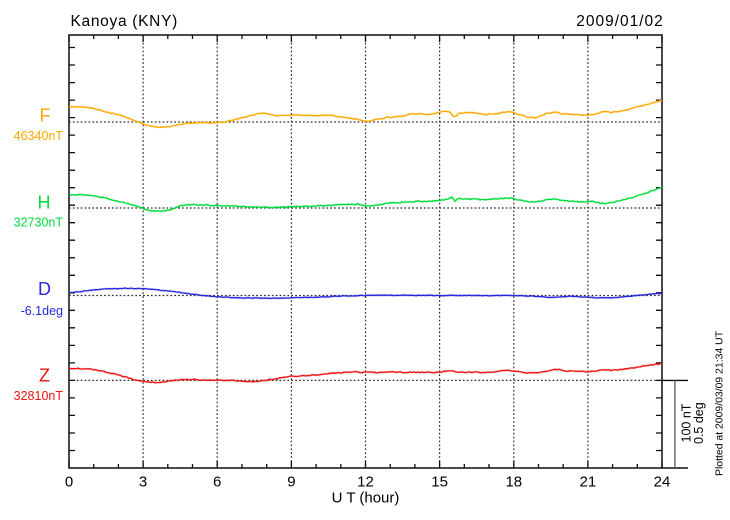  Describe the element at coordinates (42, 311) in the screenshot. I see `svg-text: -6.1deg` at that location.